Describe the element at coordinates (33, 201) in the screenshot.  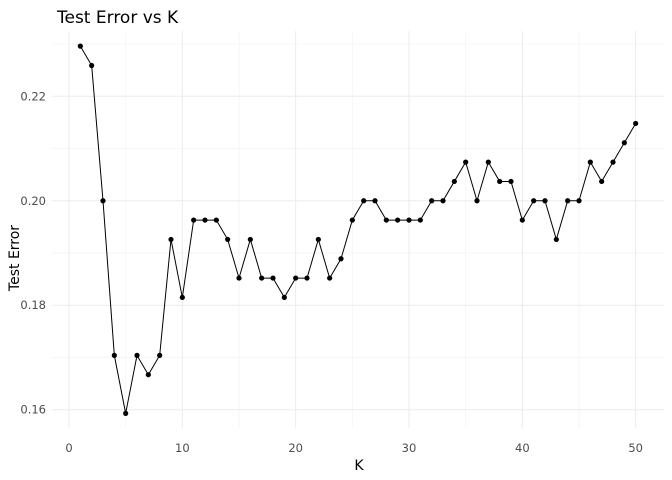
I see `y-tick-label: 0.20` at that location.